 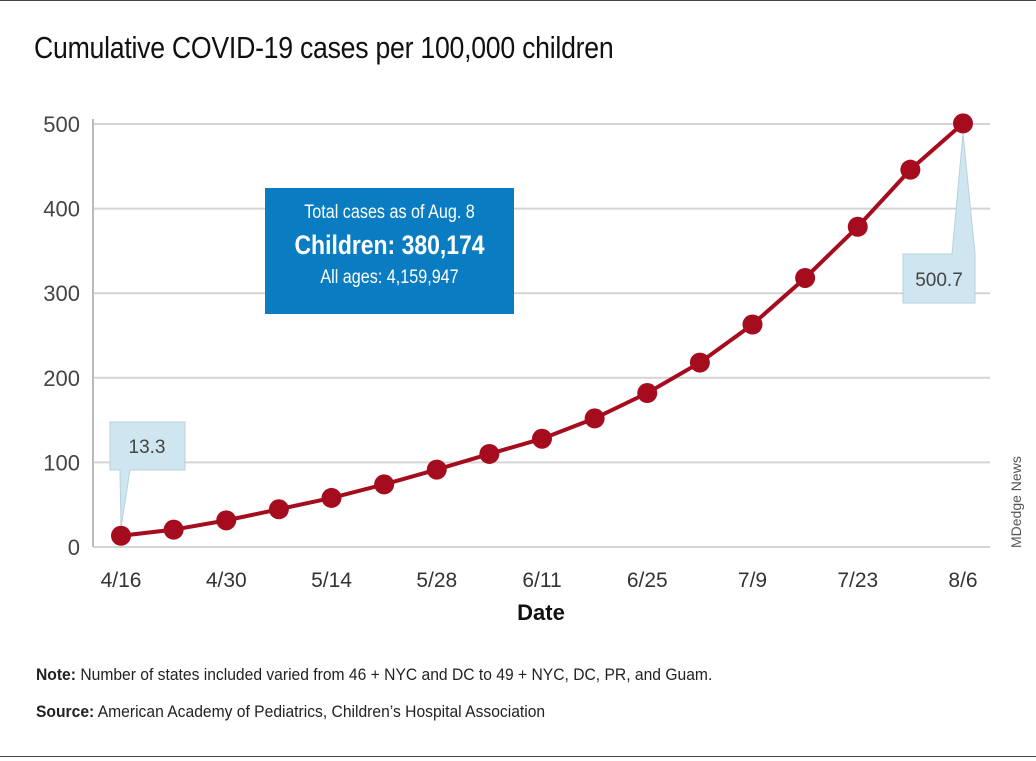 What do you see at coordinates (939, 218) in the screenshot?
I see `callout-end` at bounding box center [939, 218].